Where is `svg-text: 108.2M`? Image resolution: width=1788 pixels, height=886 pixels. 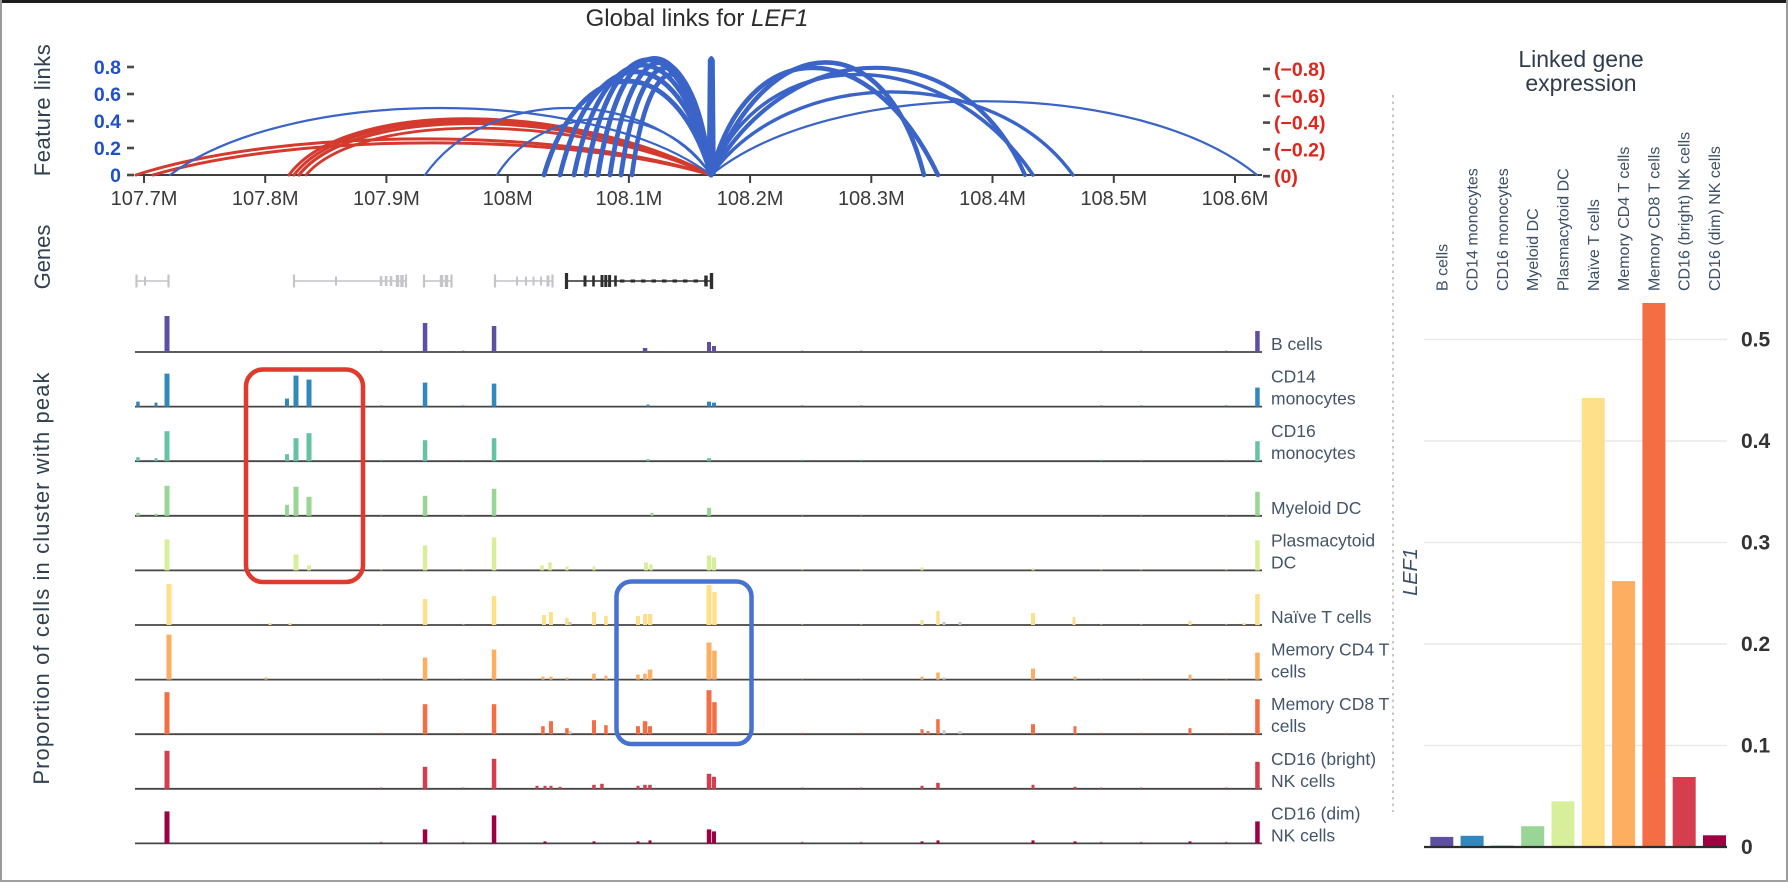
svg-text: 108.2M is located at coordinates (750, 199).